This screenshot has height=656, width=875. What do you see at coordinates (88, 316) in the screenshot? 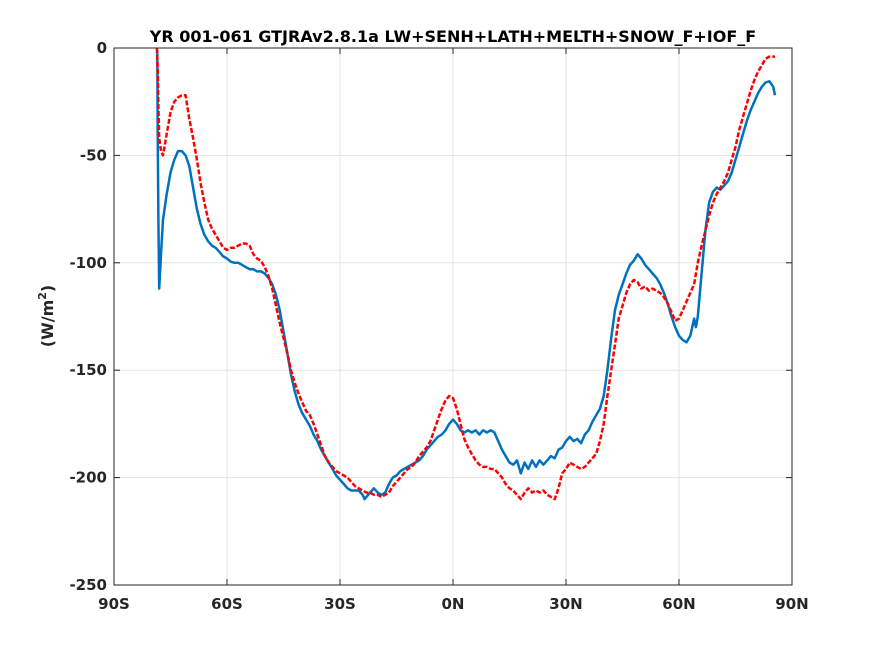
I see `y-tick-labels: 0 -50 -100 -150 -200 -250` at bounding box center [88, 316].